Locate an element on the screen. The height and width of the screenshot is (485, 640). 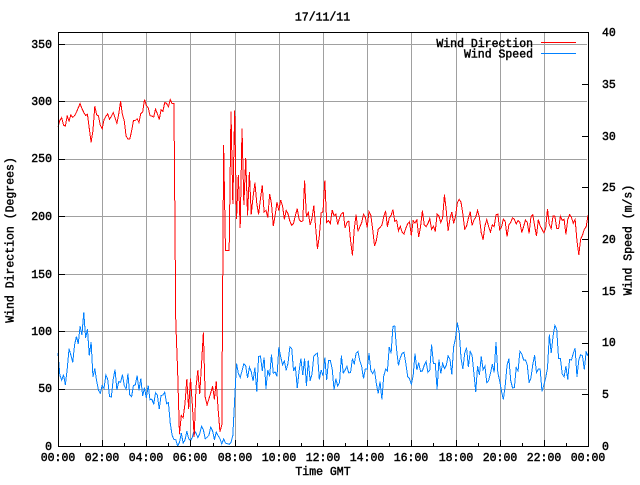
svg-text: 20:00 is located at coordinates (500, 458).